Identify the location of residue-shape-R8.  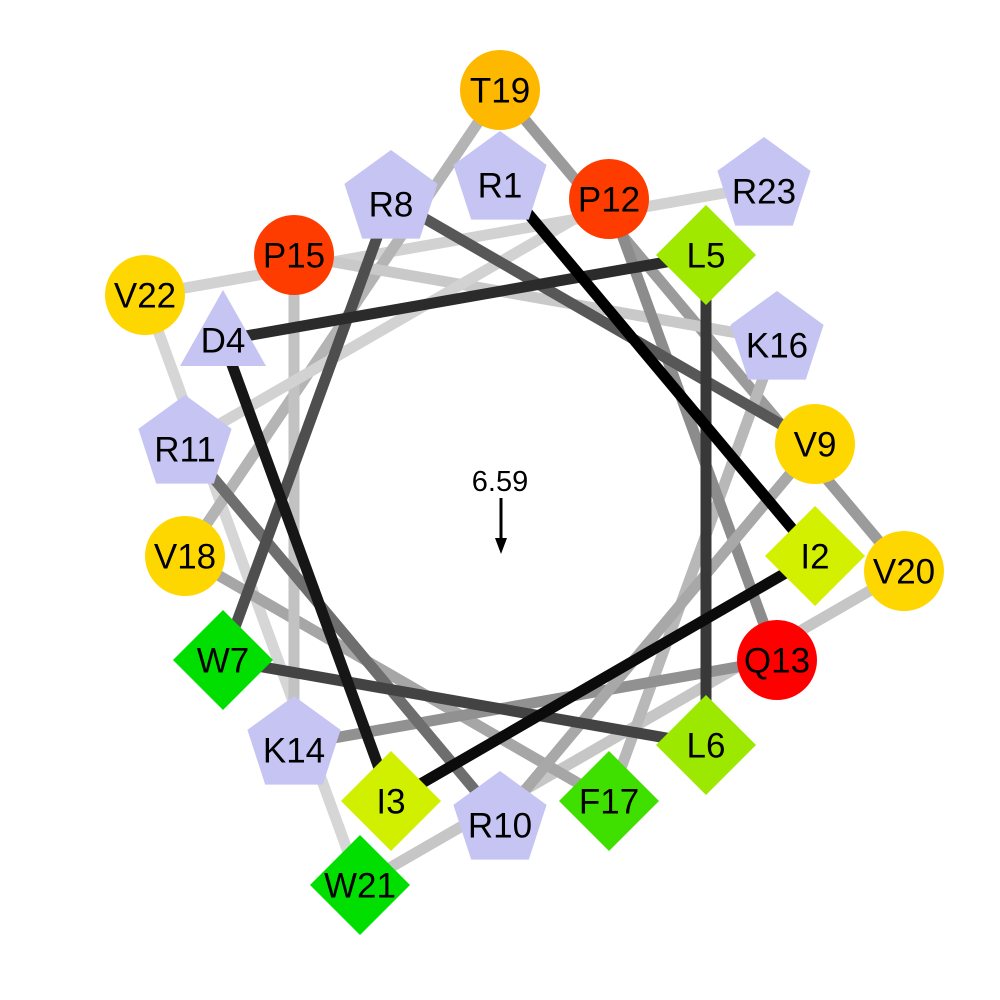
(391, 194).